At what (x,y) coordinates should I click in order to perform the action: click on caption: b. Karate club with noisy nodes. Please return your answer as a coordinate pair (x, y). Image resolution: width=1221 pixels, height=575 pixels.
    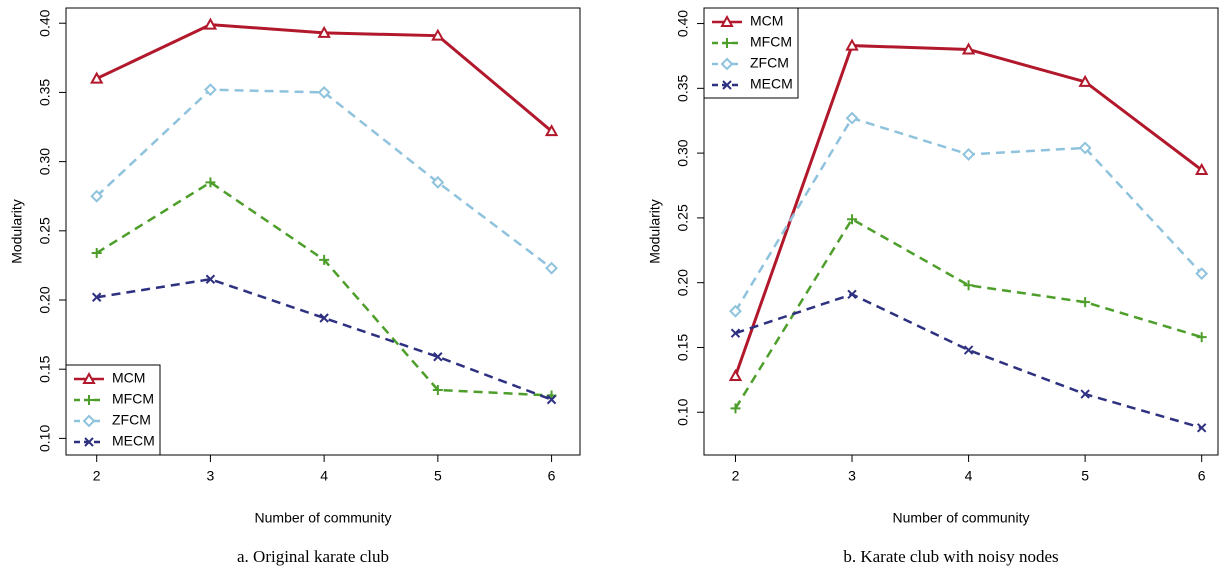
    Looking at the image, I should click on (950, 556).